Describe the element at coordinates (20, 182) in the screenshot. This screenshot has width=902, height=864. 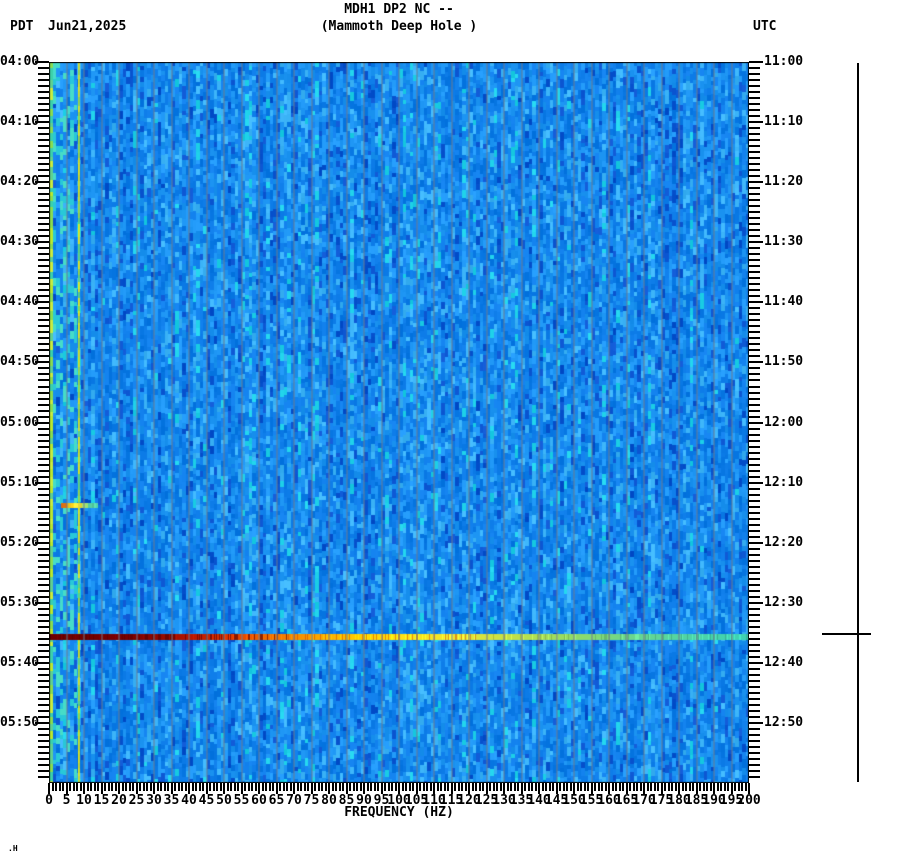
I see `time-label-pdt: 04:20` at that location.